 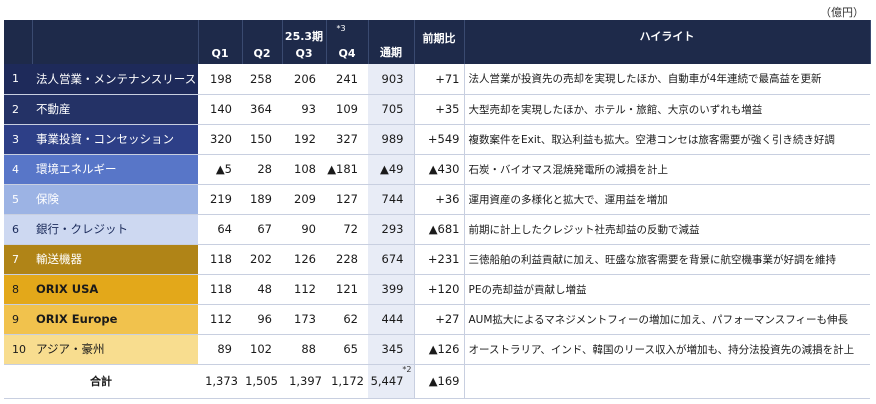 I want to click on fy-value: 399, so click(x=391, y=289).